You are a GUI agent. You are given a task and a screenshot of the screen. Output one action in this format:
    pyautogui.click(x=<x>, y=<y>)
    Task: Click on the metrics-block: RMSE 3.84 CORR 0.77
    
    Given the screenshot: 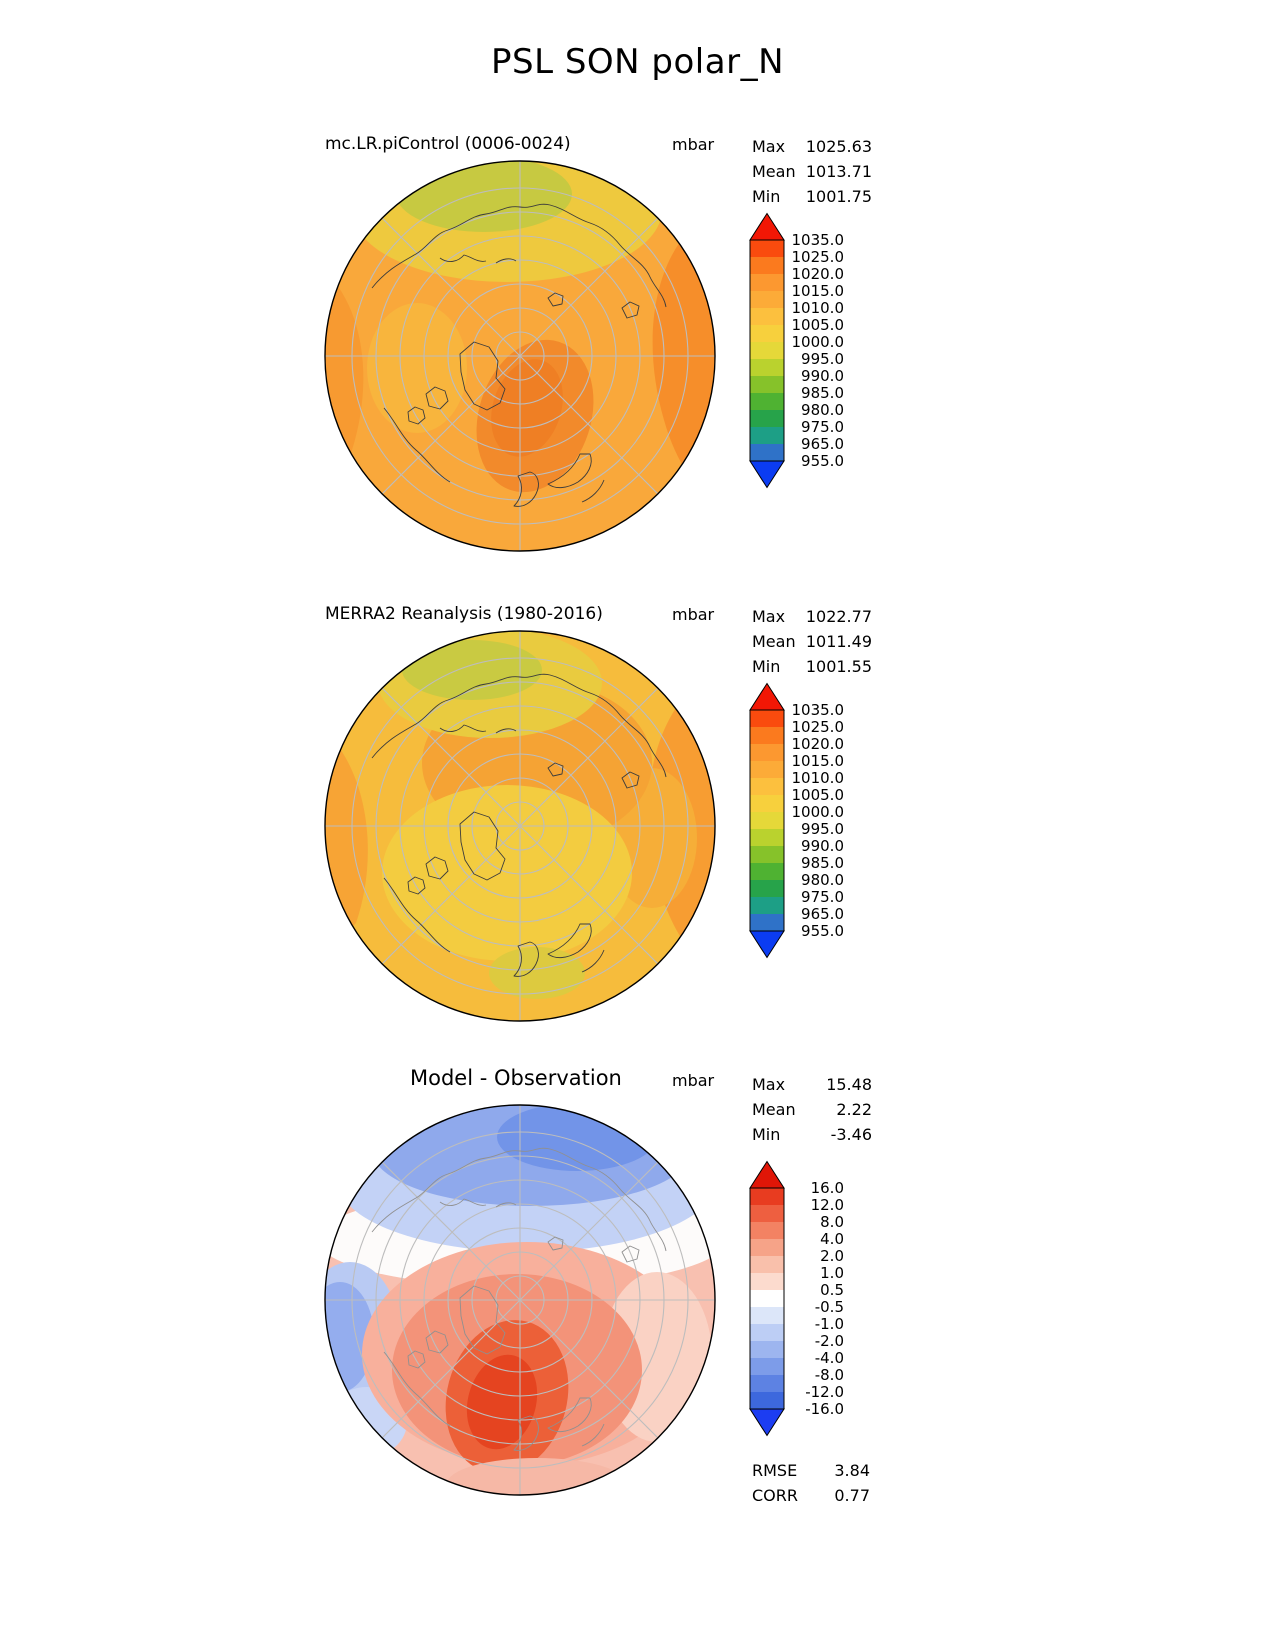 What is the action you would take?
    pyautogui.click(x=811, y=1483)
    